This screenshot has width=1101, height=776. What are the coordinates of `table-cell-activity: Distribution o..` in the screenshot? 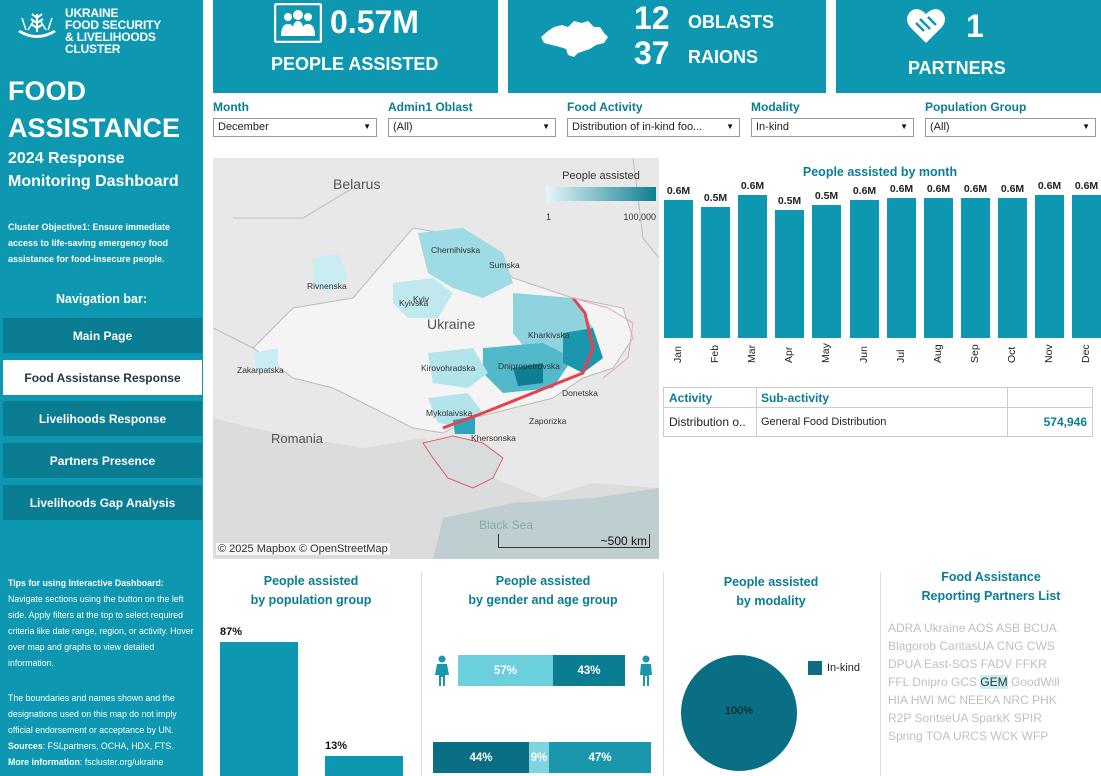 It's located at (707, 422).